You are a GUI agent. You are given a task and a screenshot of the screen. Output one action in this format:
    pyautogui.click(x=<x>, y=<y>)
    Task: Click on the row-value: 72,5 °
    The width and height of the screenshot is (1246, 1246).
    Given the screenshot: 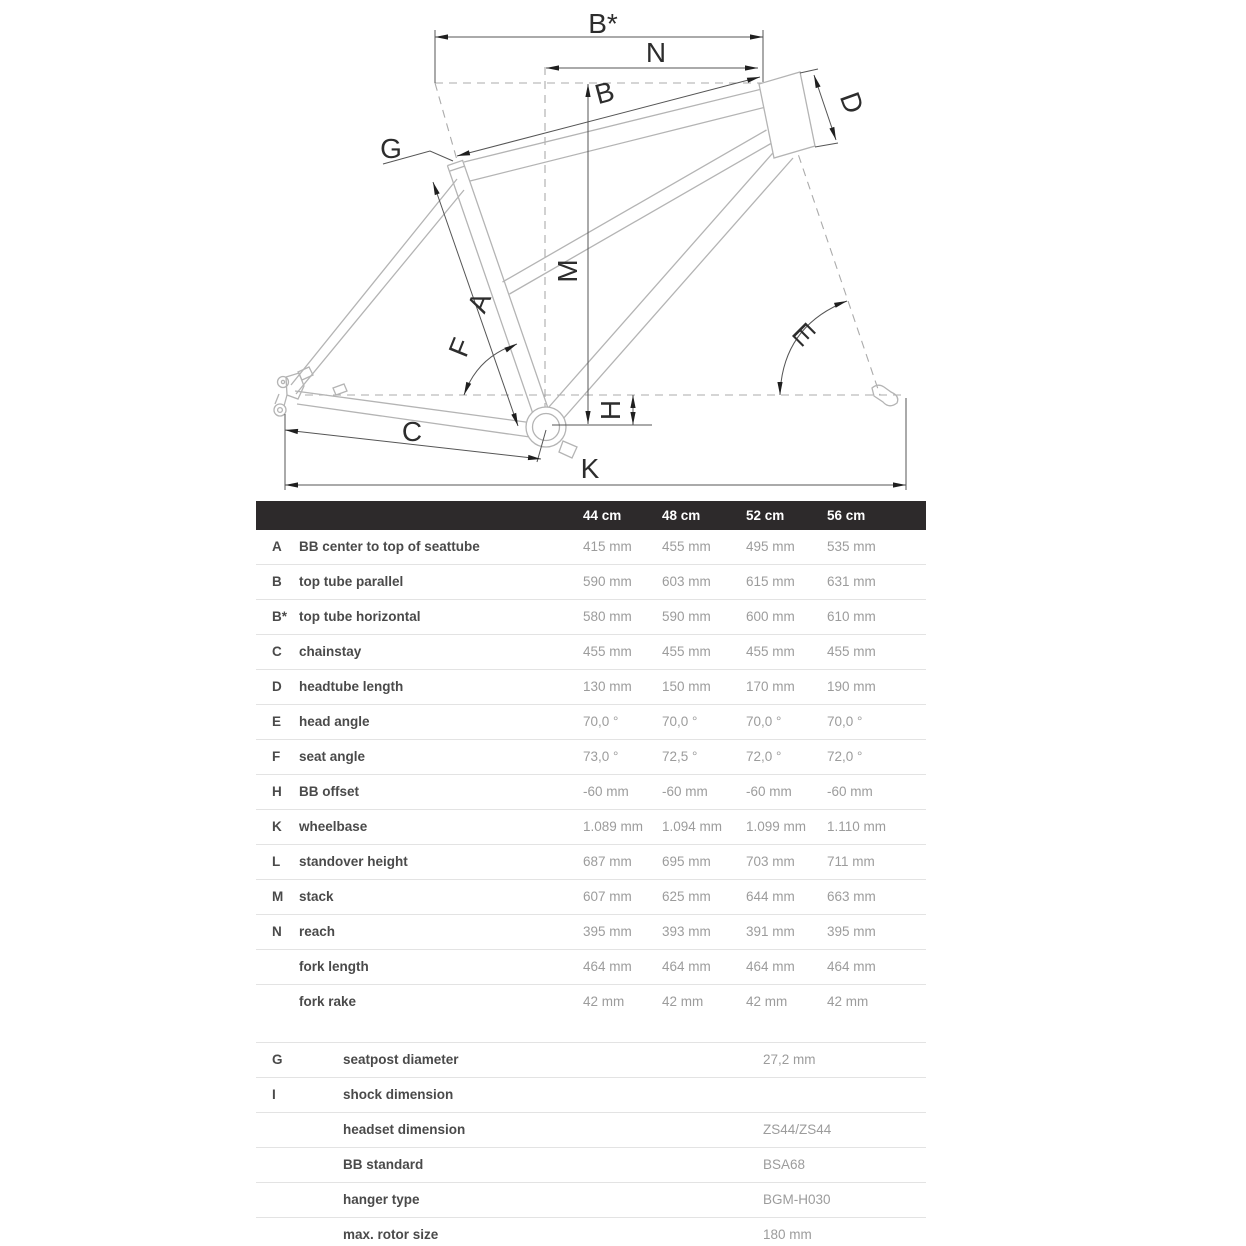 What is the action you would take?
    pyautogui.click(x=680, y=757)
    